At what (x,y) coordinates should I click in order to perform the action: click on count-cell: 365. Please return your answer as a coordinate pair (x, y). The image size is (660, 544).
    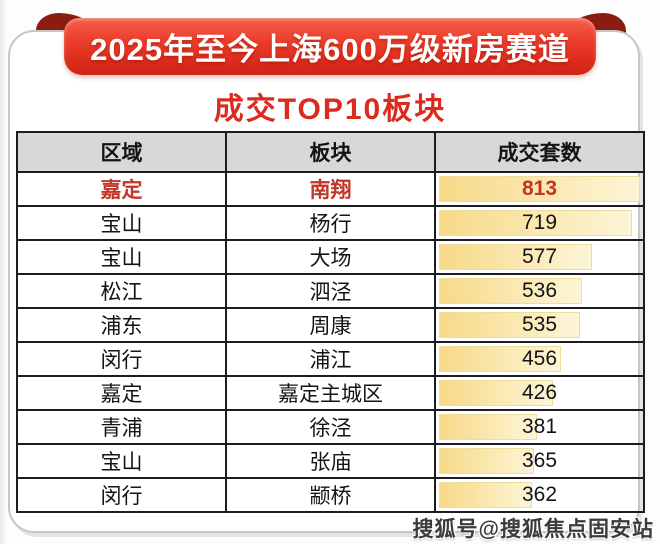
    Looking at the image, I should click on (539, 461).